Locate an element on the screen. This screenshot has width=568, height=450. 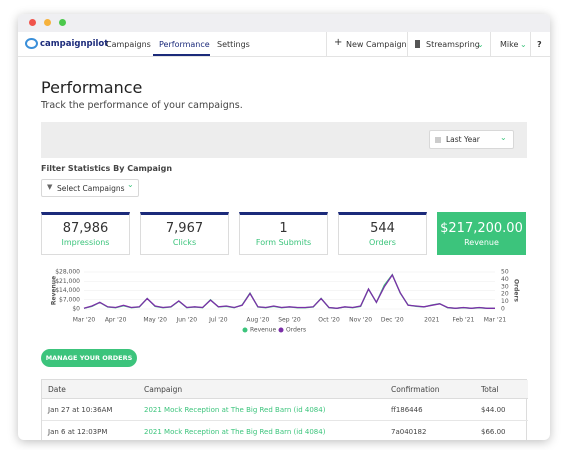
filter-label: Filter Statistics By Campaign is located at coordinates (107, 168).